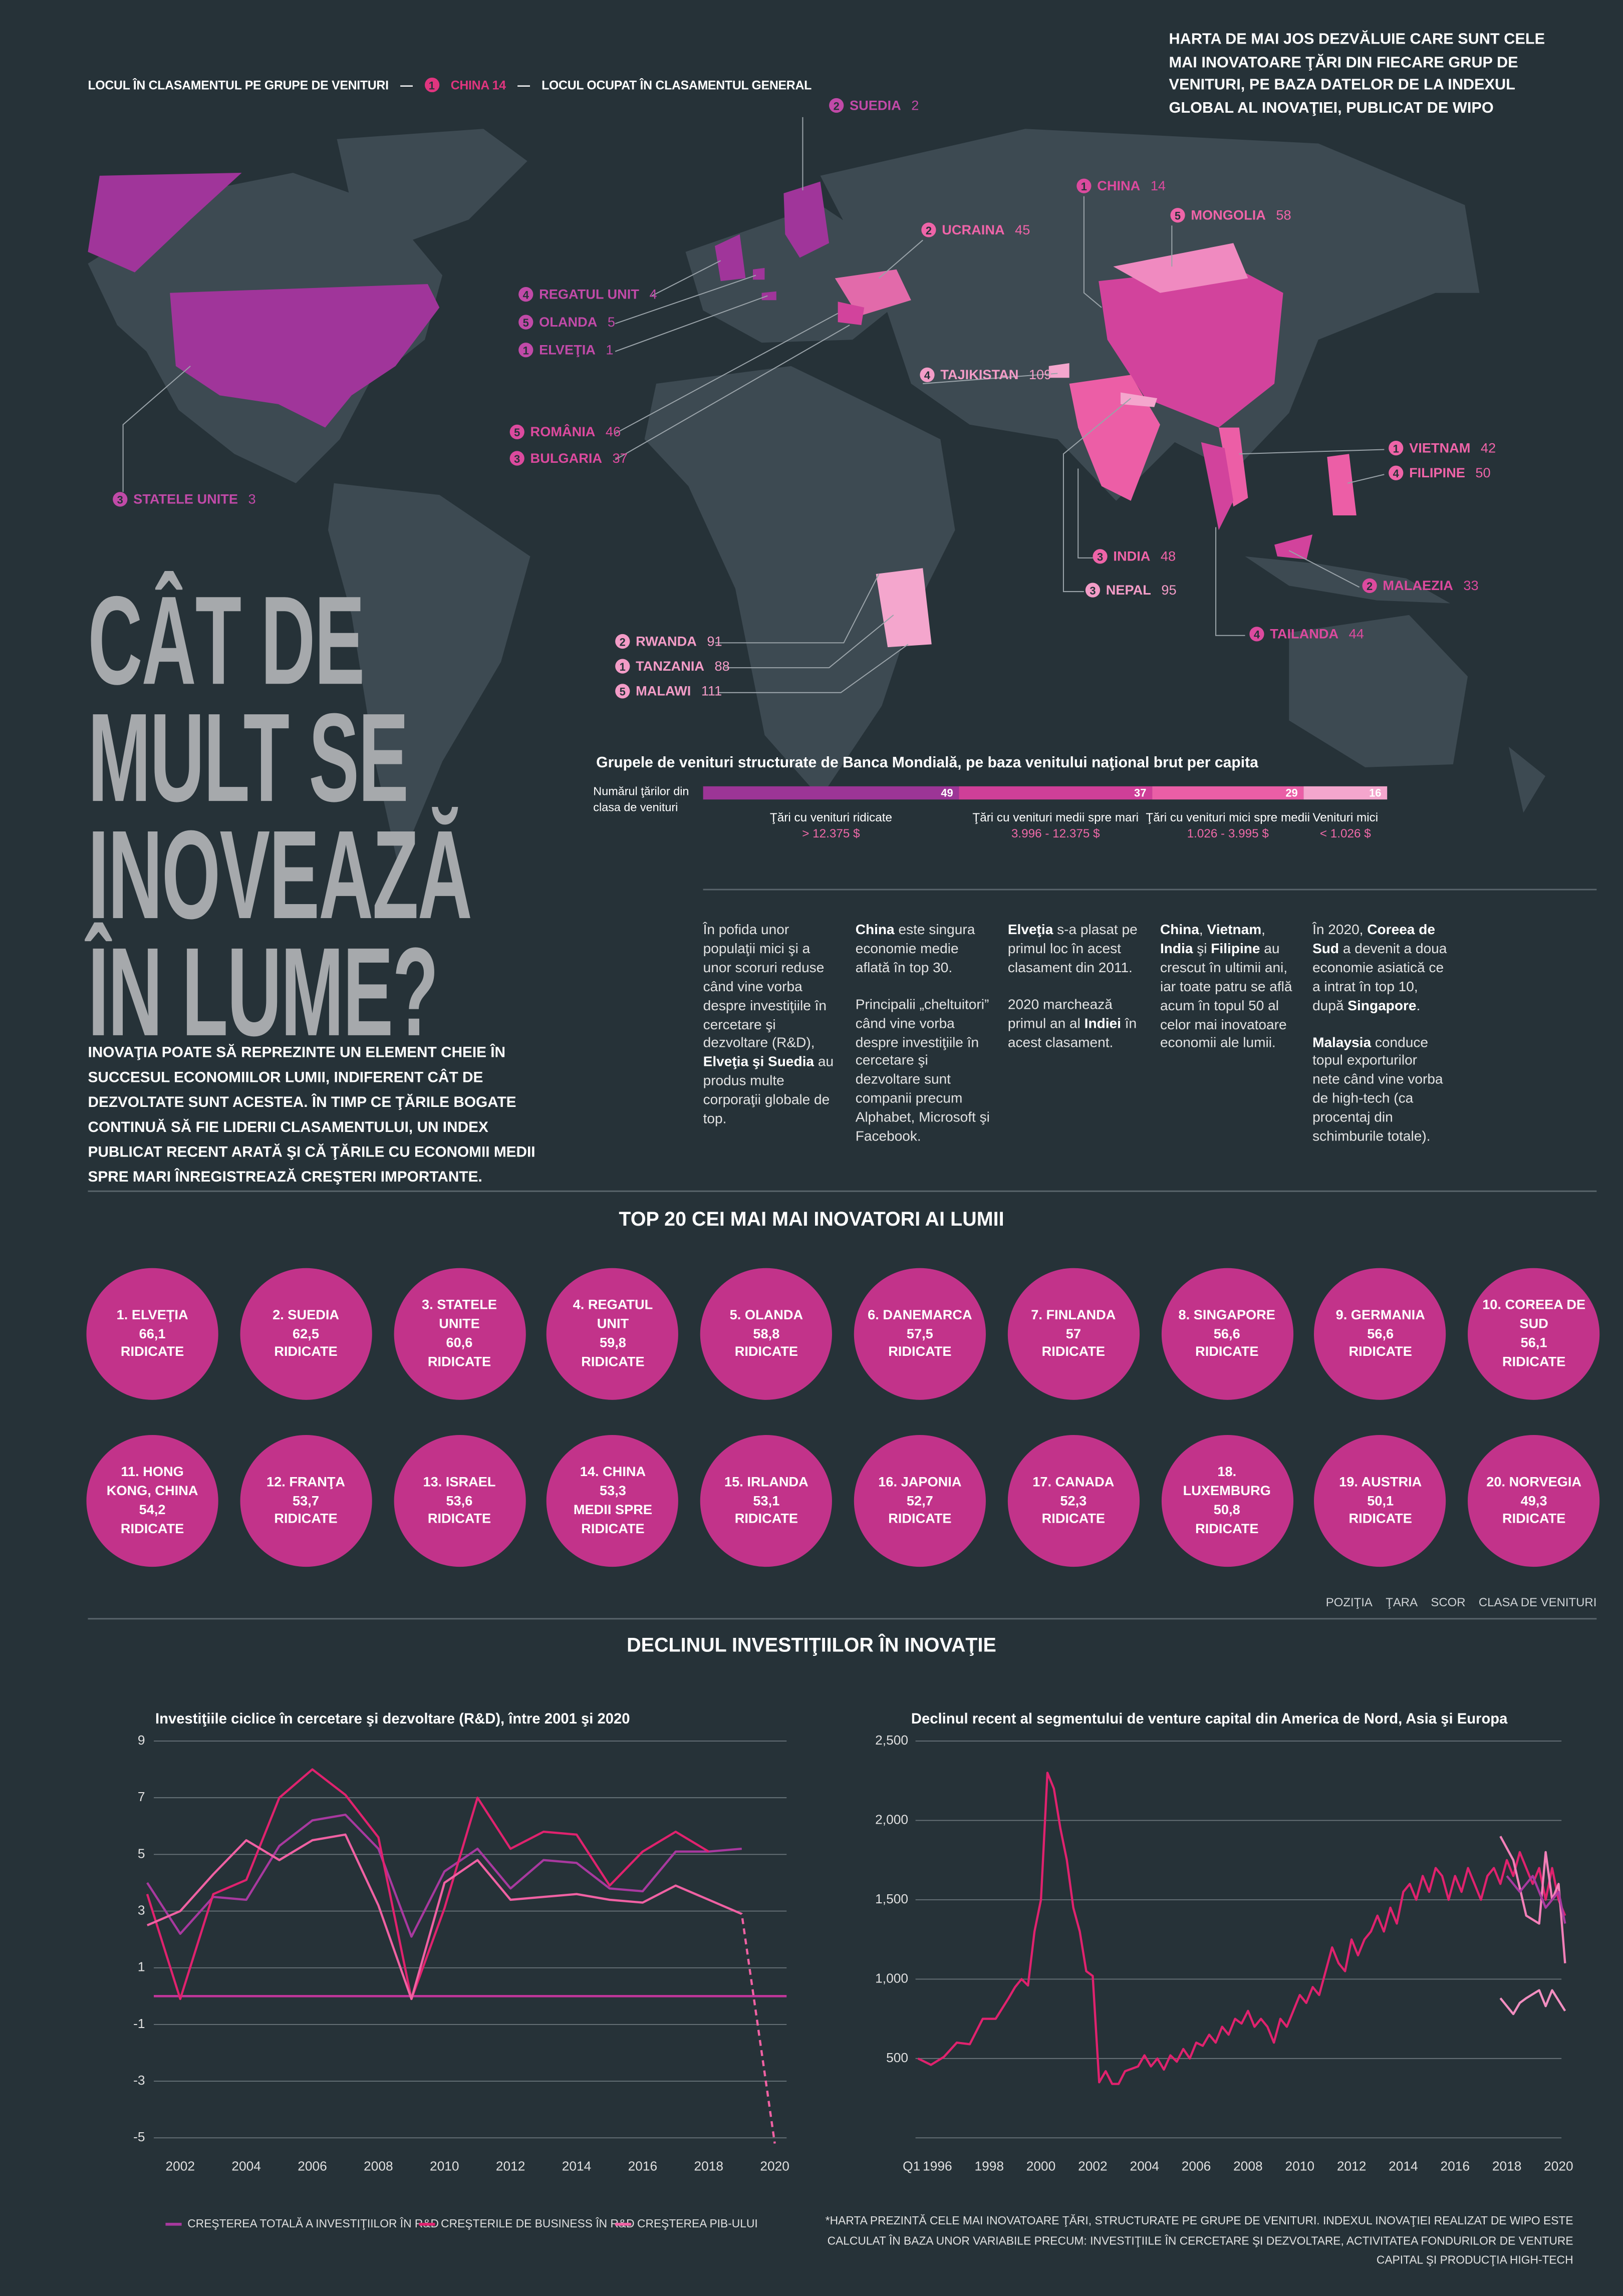 The height and width of the screenshot is (2296, 1623). What do you see at coordinates (306, 1314) in the screenshot?
I see `innovator-name: 2. SUEDIA` at bounding box center [306, 1314].